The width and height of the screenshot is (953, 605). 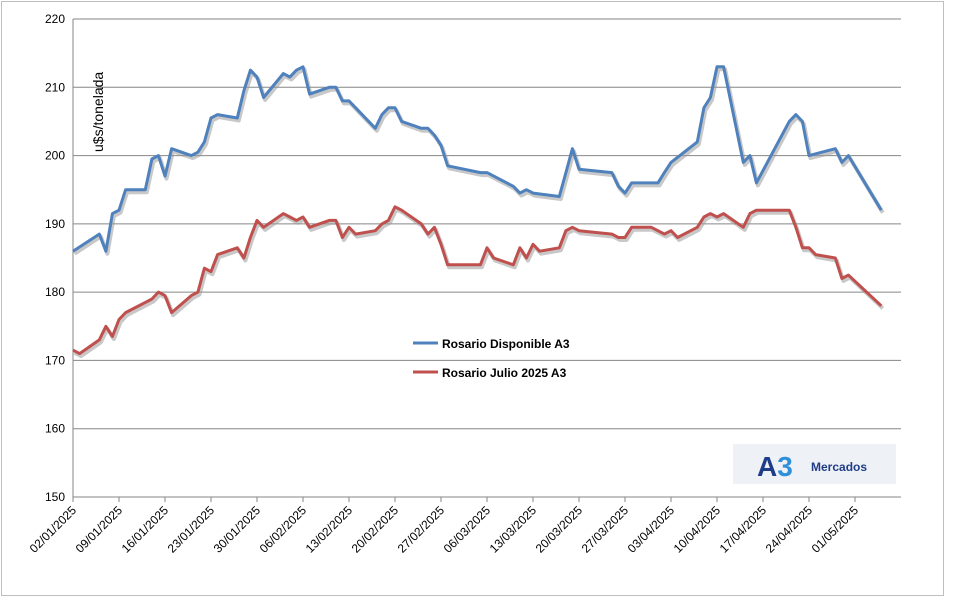 I want to click on logo-mark: A3, so click(x=775, y=466).